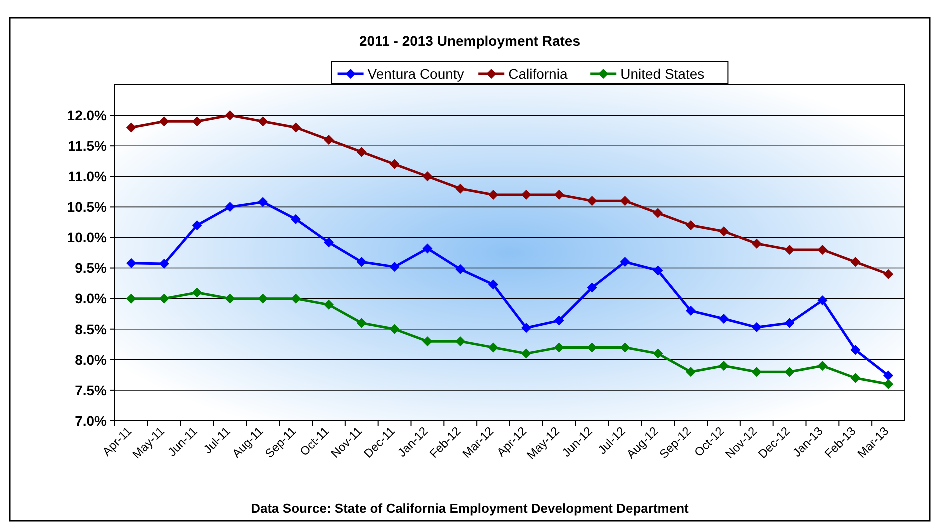 The width and height of the screenshot is (935, 523). I want to click on y-tick-label: 8.0%, so click(91, 360).